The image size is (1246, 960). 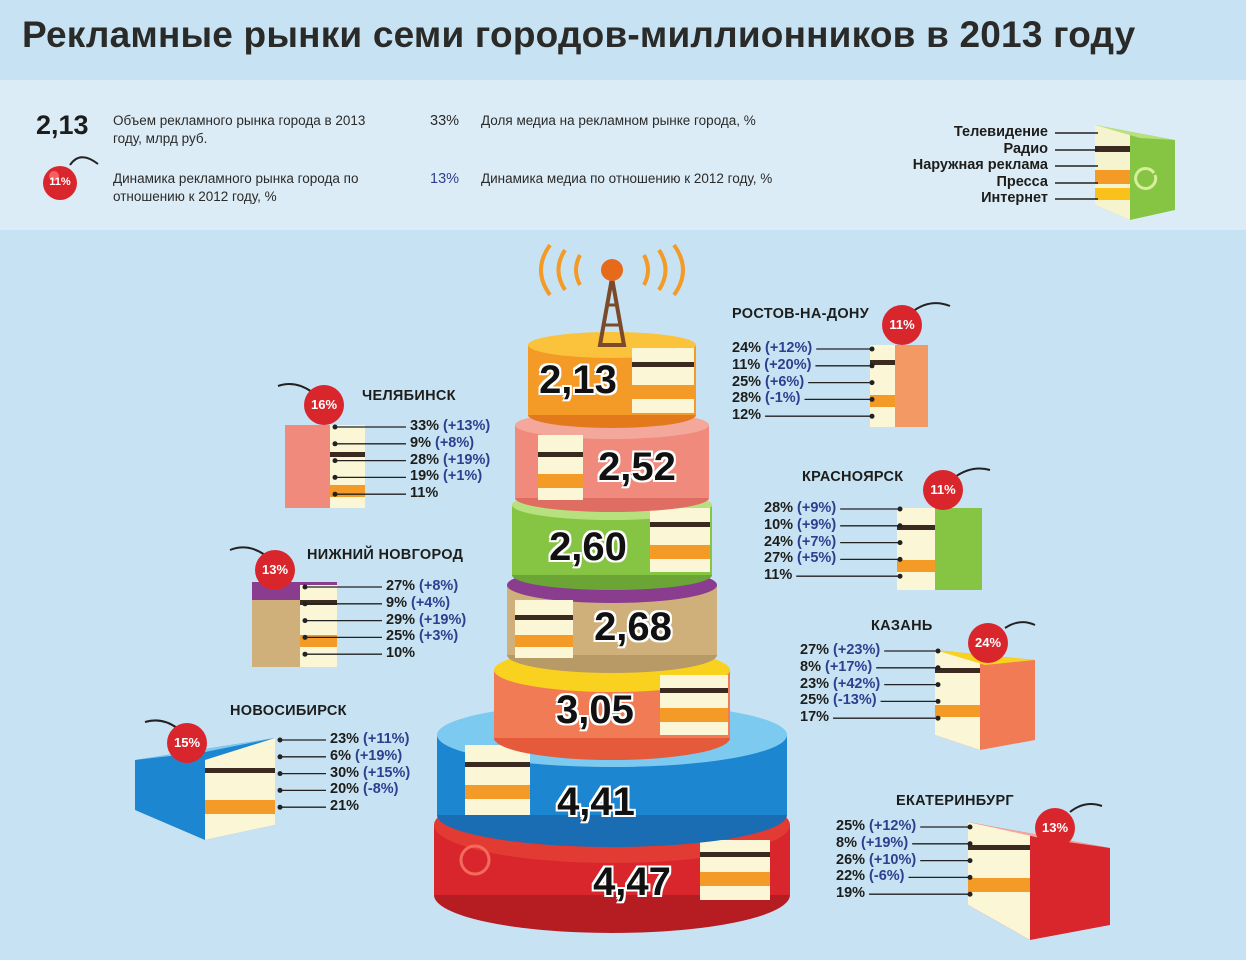 I want to click on media-dynamics: (+10%), so click(x=891, y=859).